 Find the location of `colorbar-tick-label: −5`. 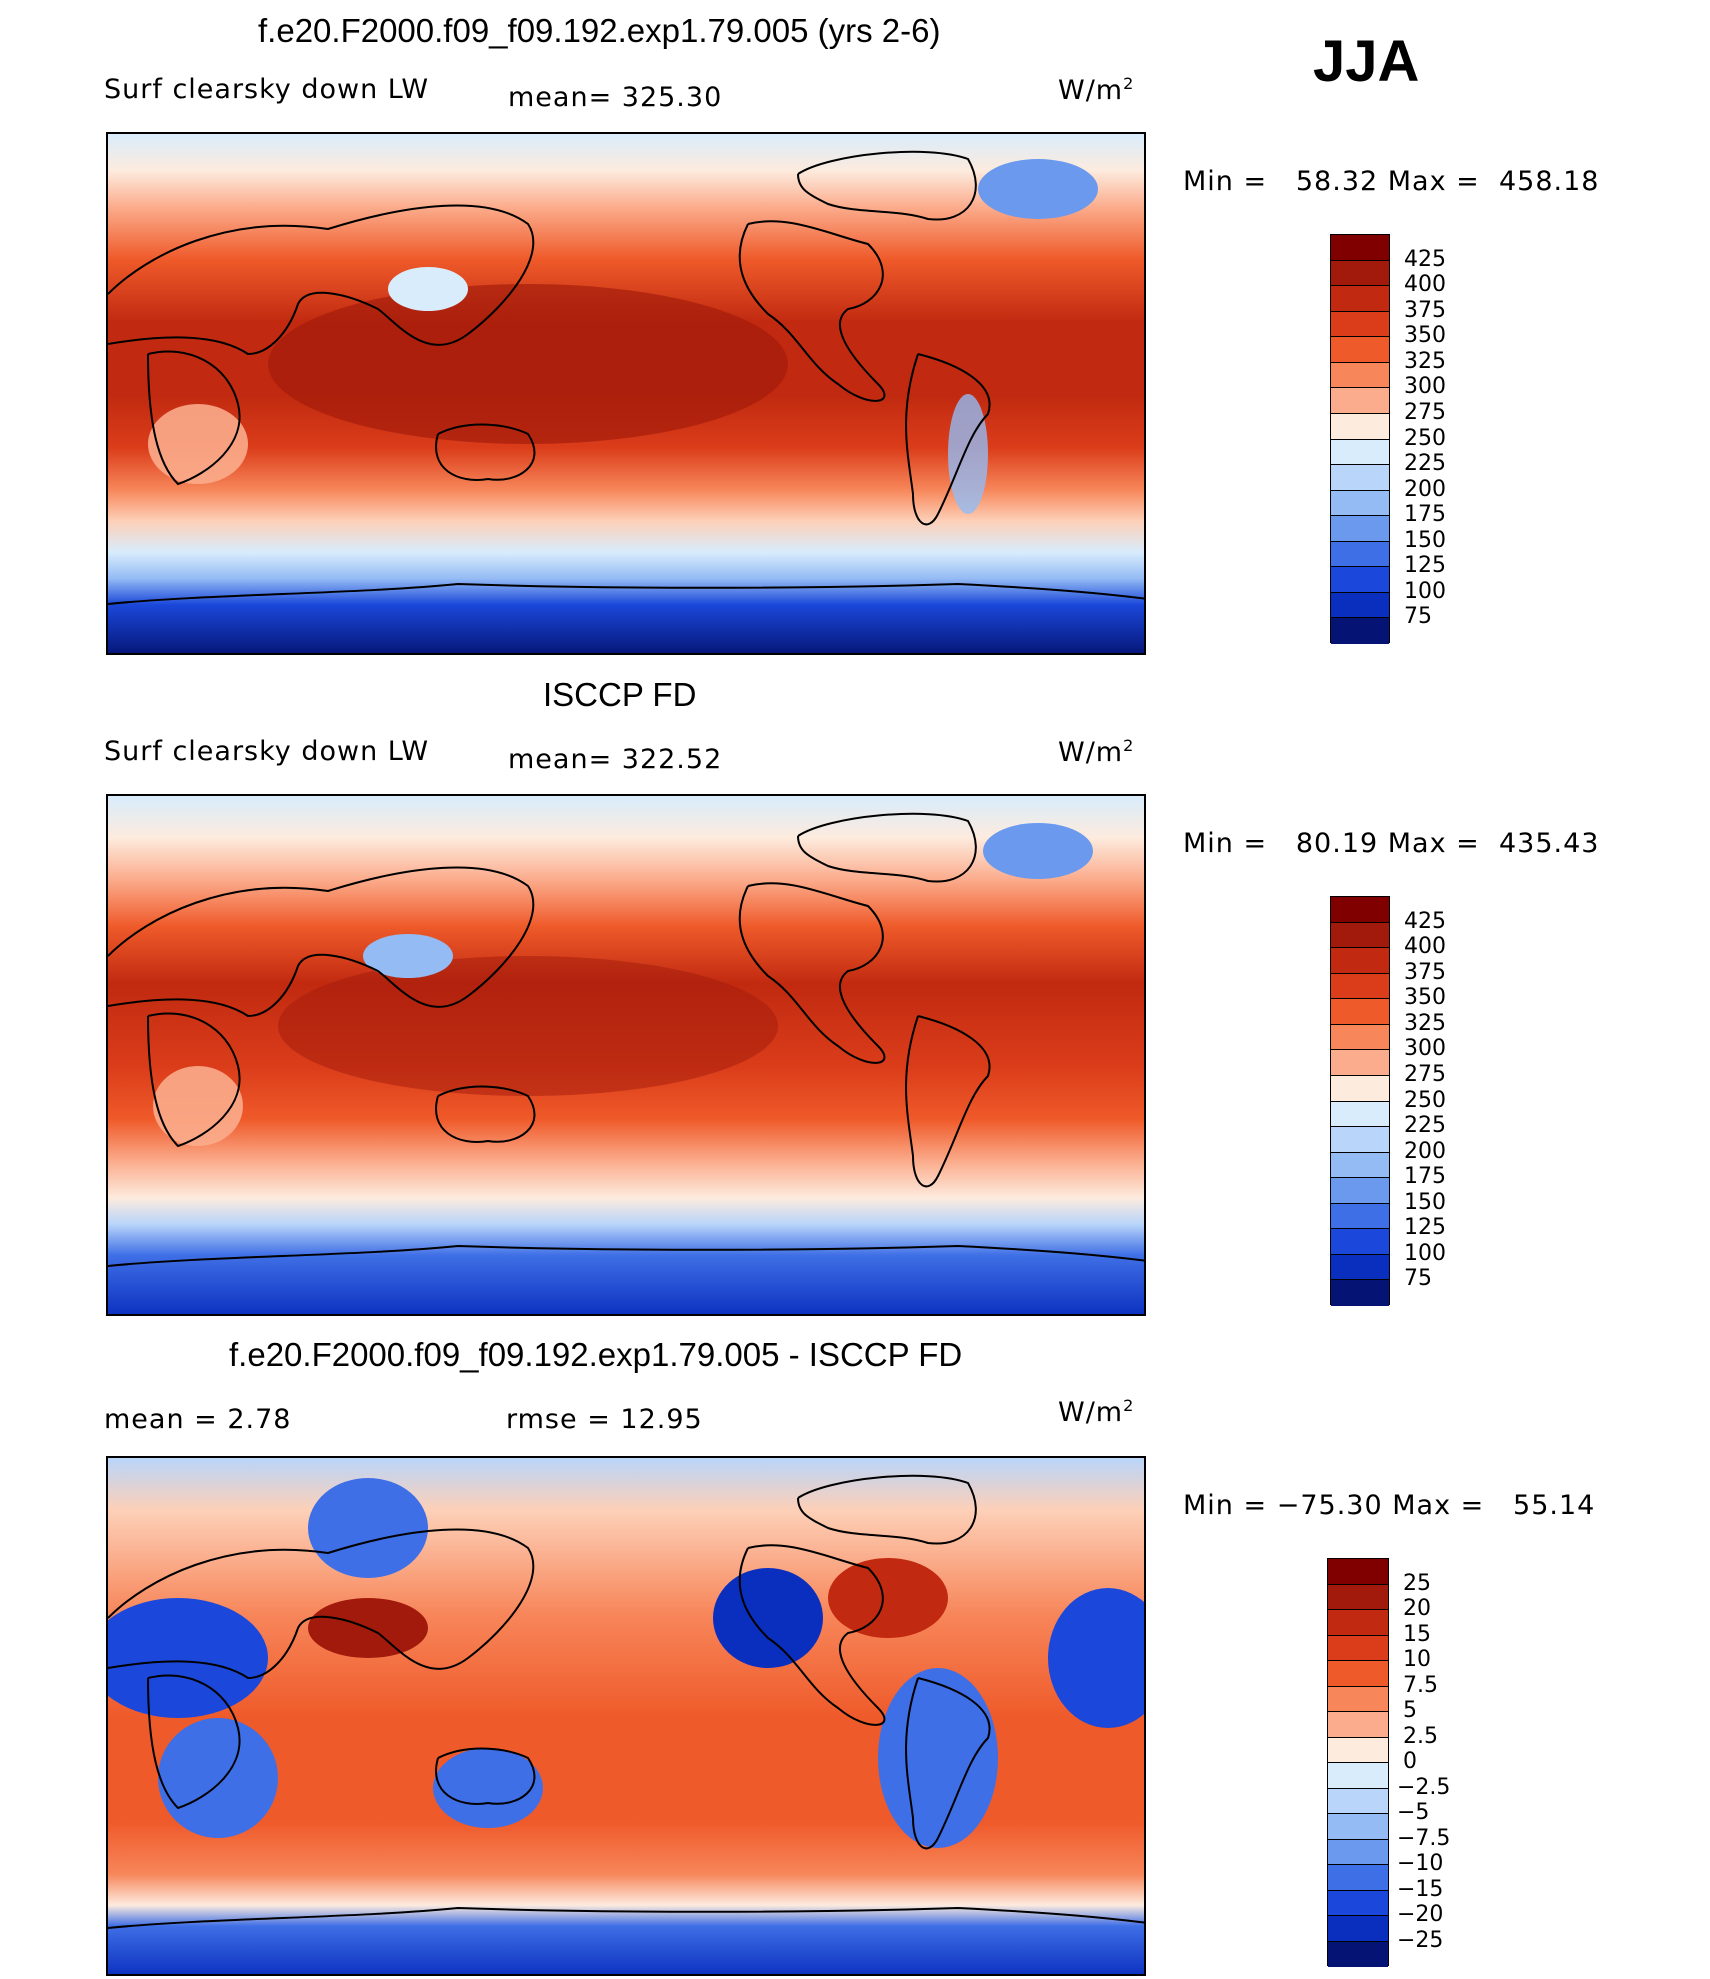

colorbar-tick-label: −5 is located at coordinates (1413, 1812).